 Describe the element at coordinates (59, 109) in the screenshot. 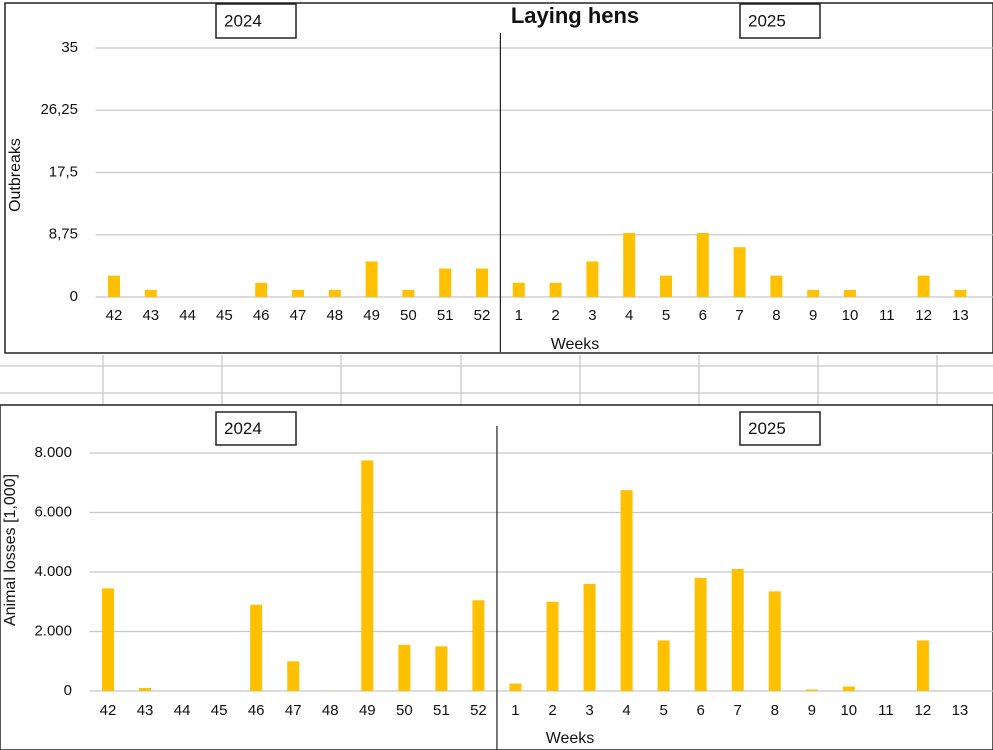

I see `y-tick-label: 26,25` at that location.